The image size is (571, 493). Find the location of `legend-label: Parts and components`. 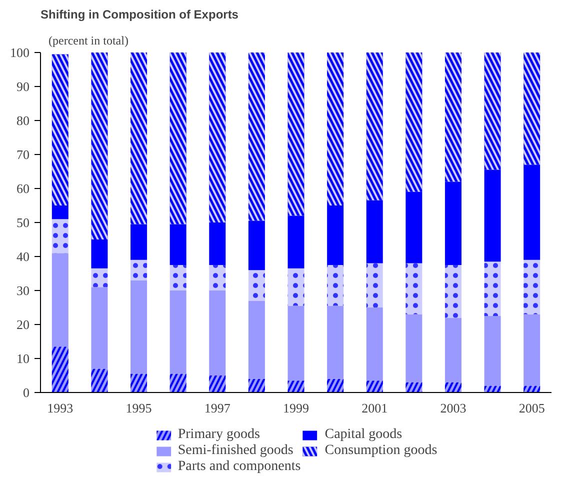

legend-label: Parts and components is located at coordinates (239, 467).